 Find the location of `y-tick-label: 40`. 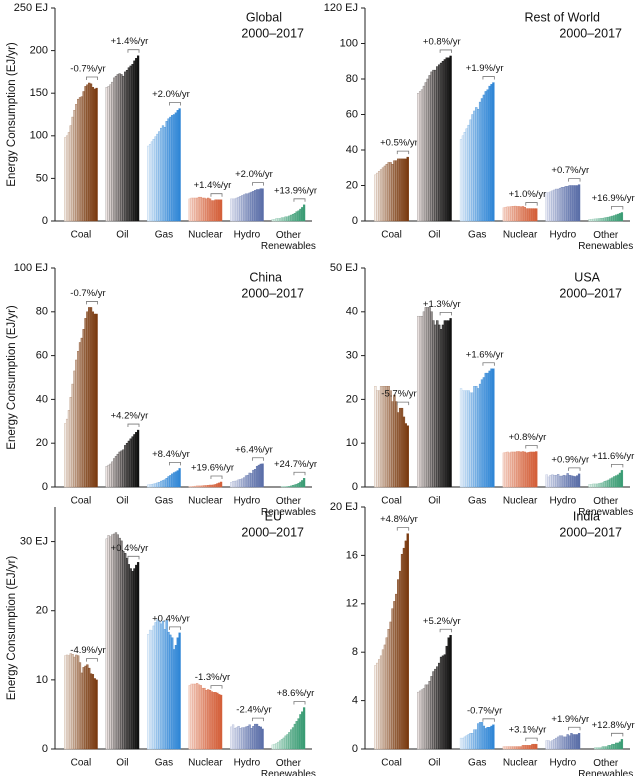

y-tick-label: 40 is located at coordinates (352, 150).